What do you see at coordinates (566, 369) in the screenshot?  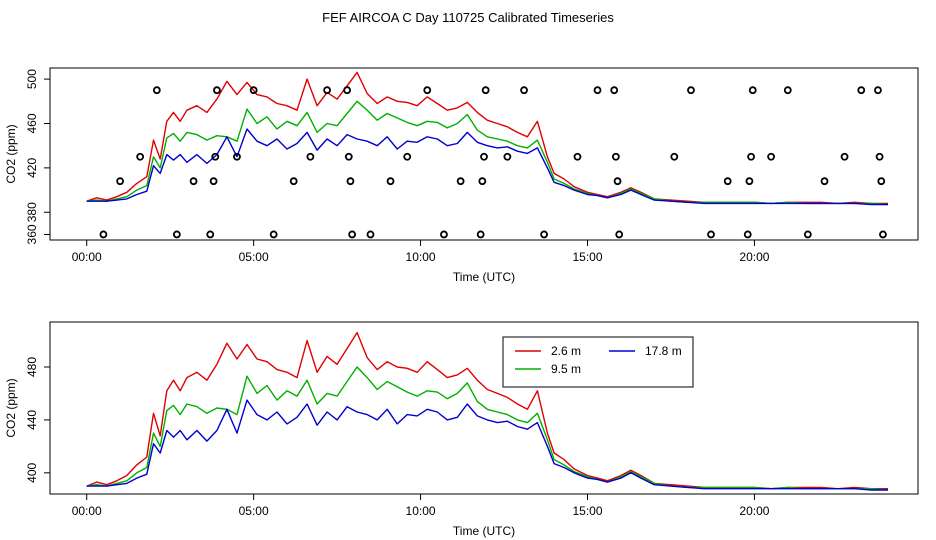 I see `legend-label: 9.5 m` at bounding box center [566, 369].